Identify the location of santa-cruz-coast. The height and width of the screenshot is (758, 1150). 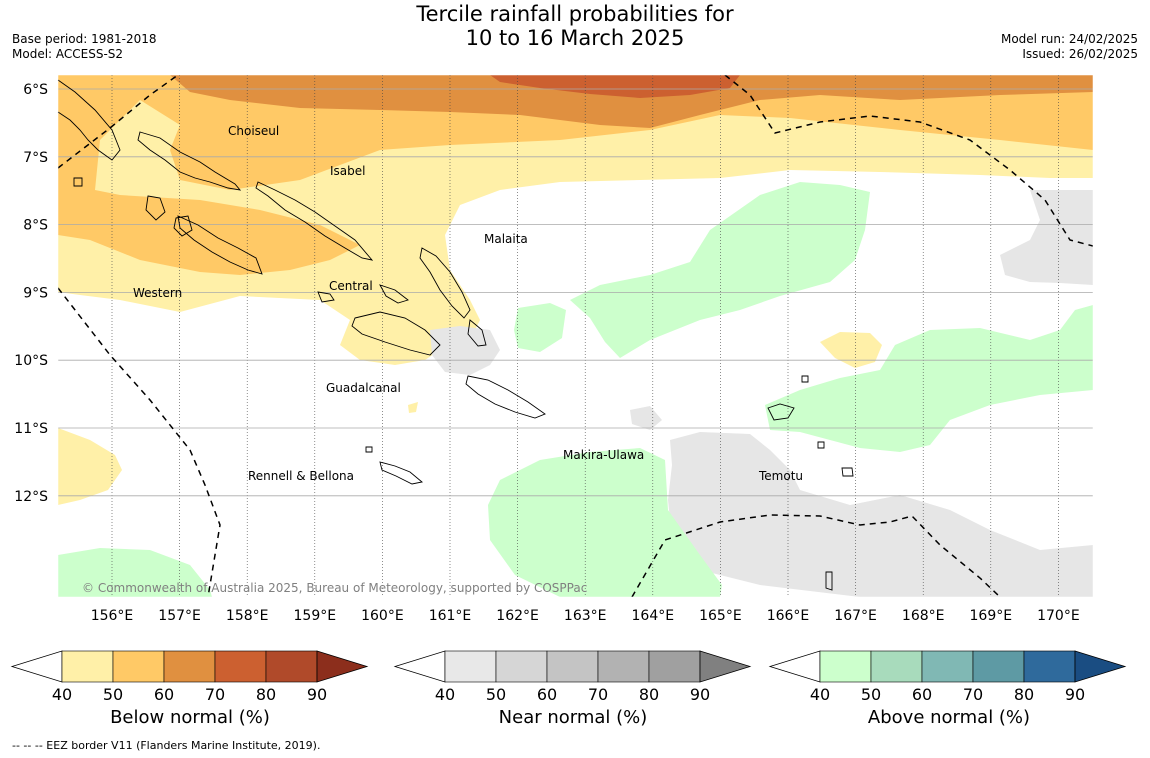
(781, 412).